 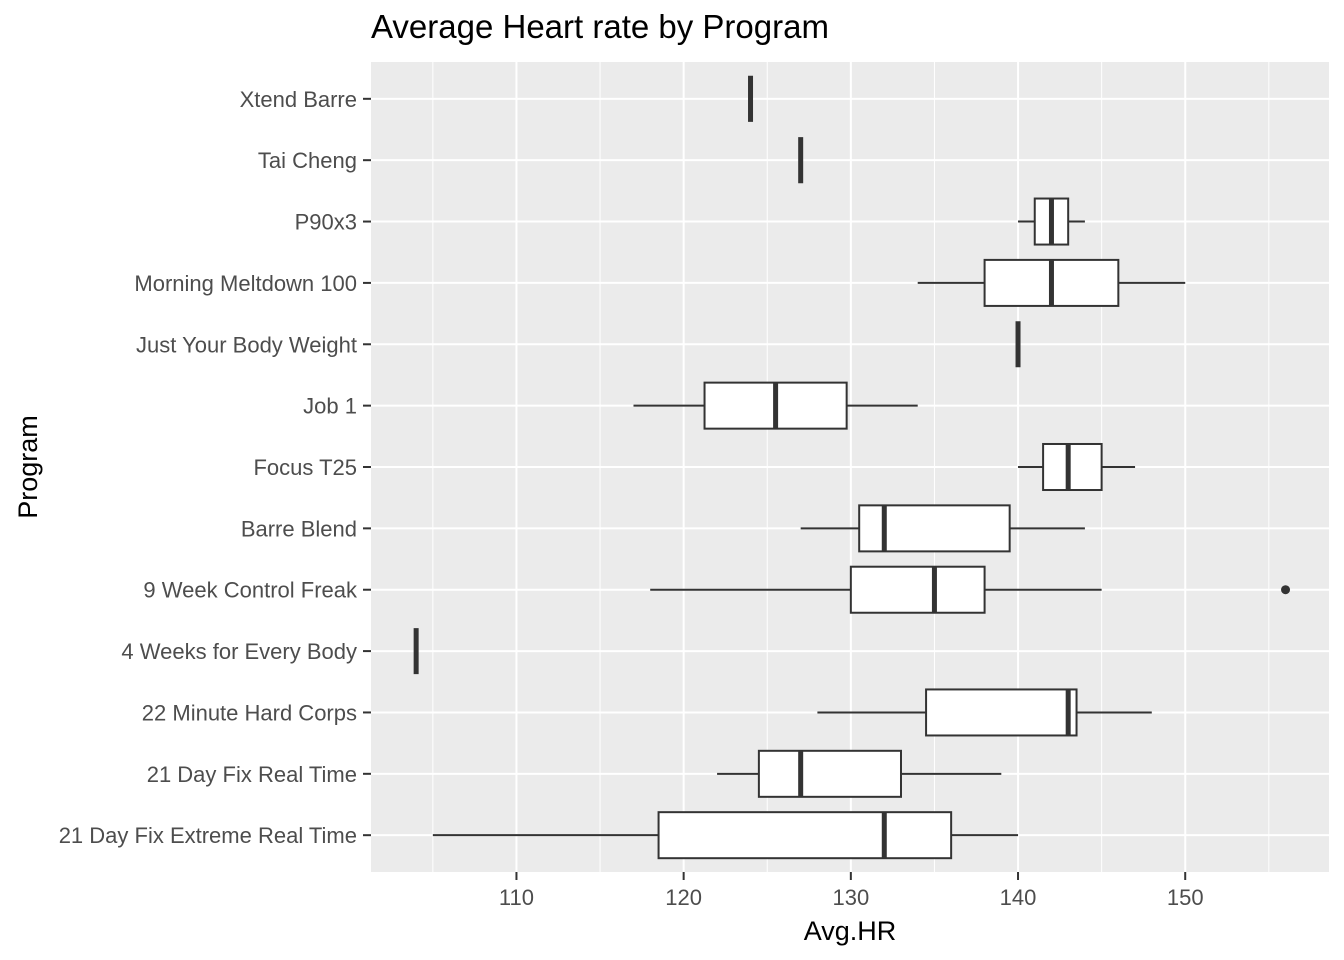 I want to click on box-barre-blend, so click(x=942, y=528).